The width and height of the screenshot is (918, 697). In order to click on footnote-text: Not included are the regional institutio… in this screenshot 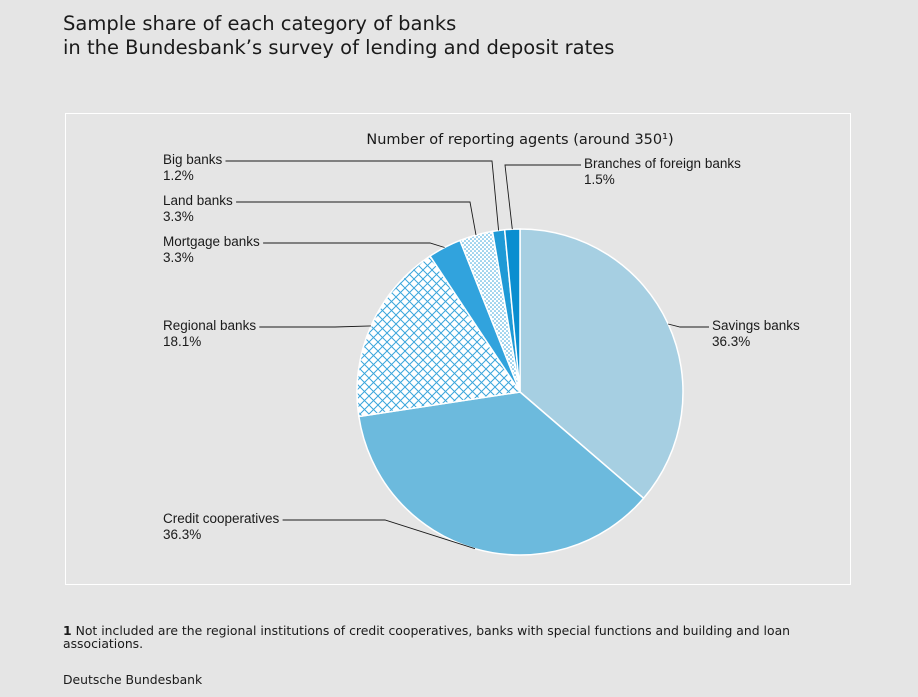, I will do `click(427, 637)`.